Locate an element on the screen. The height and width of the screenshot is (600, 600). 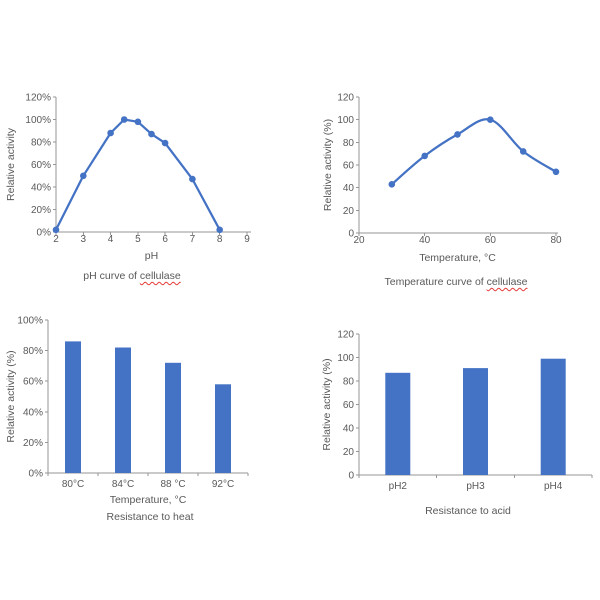
chart-title-text: Temperature curve of is located at coordinates (435, 282).